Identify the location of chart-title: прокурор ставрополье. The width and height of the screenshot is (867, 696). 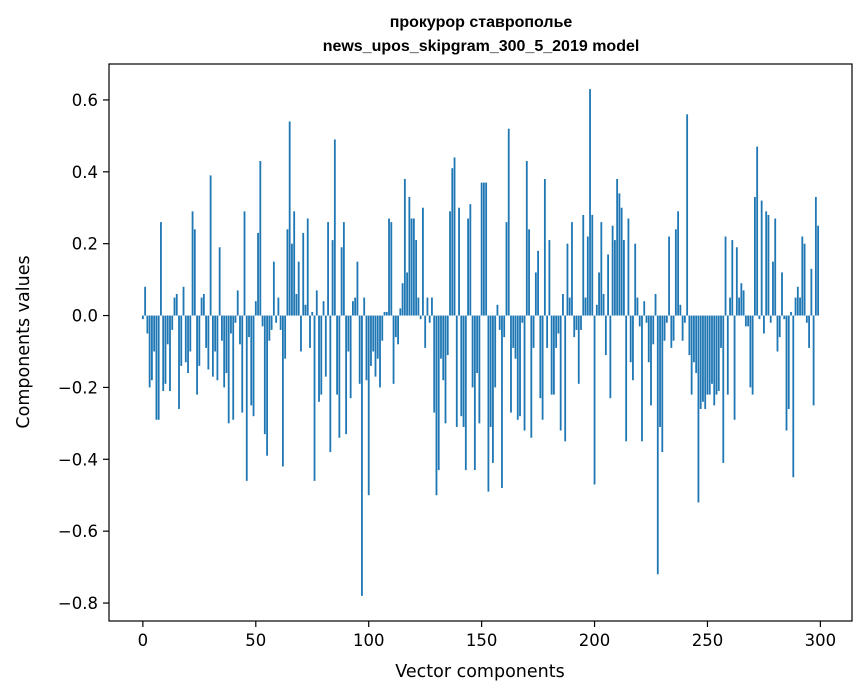
(481, 22).